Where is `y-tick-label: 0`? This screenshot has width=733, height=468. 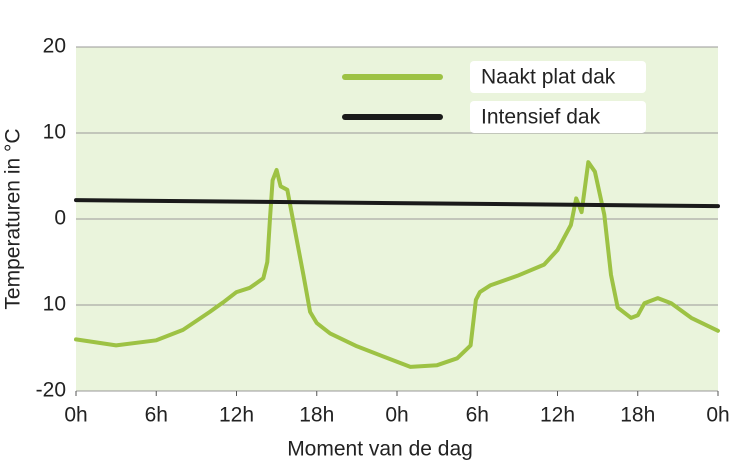 y-tick-label: 0 is located at coordinates (60, 218).